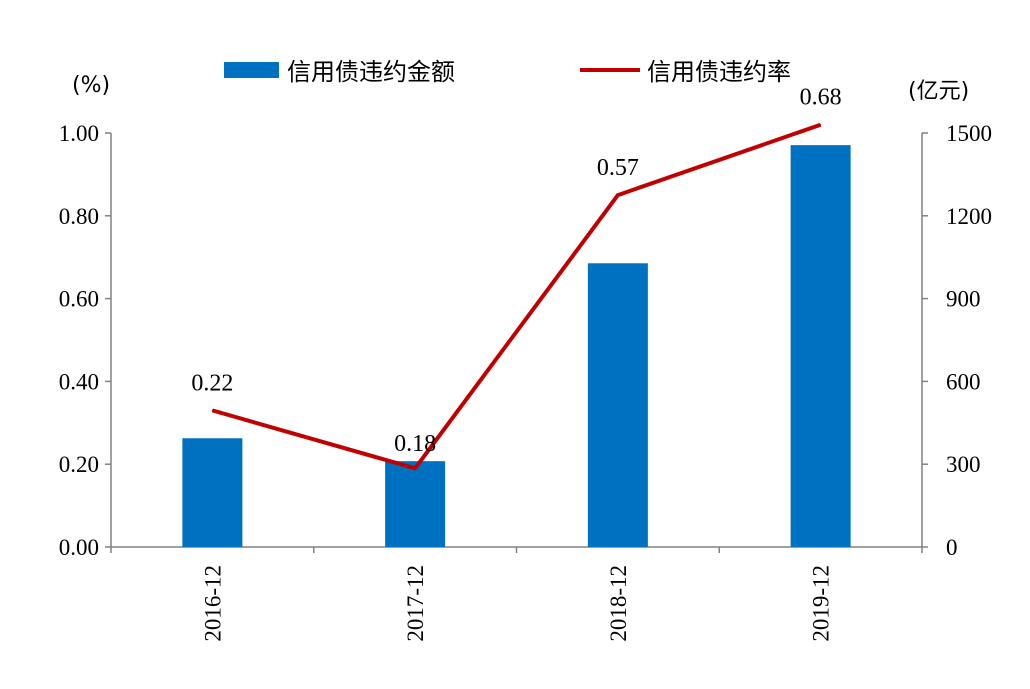  I want to click on left-axis-unit: (%), so click(91, 85).